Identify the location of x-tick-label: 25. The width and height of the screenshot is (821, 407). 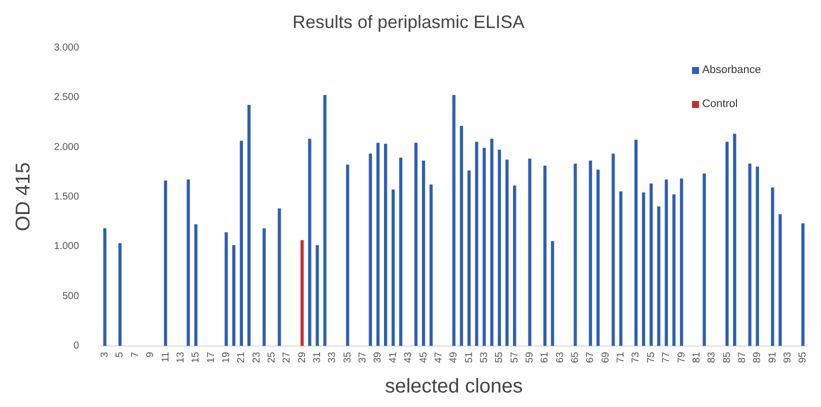
(272, 357).